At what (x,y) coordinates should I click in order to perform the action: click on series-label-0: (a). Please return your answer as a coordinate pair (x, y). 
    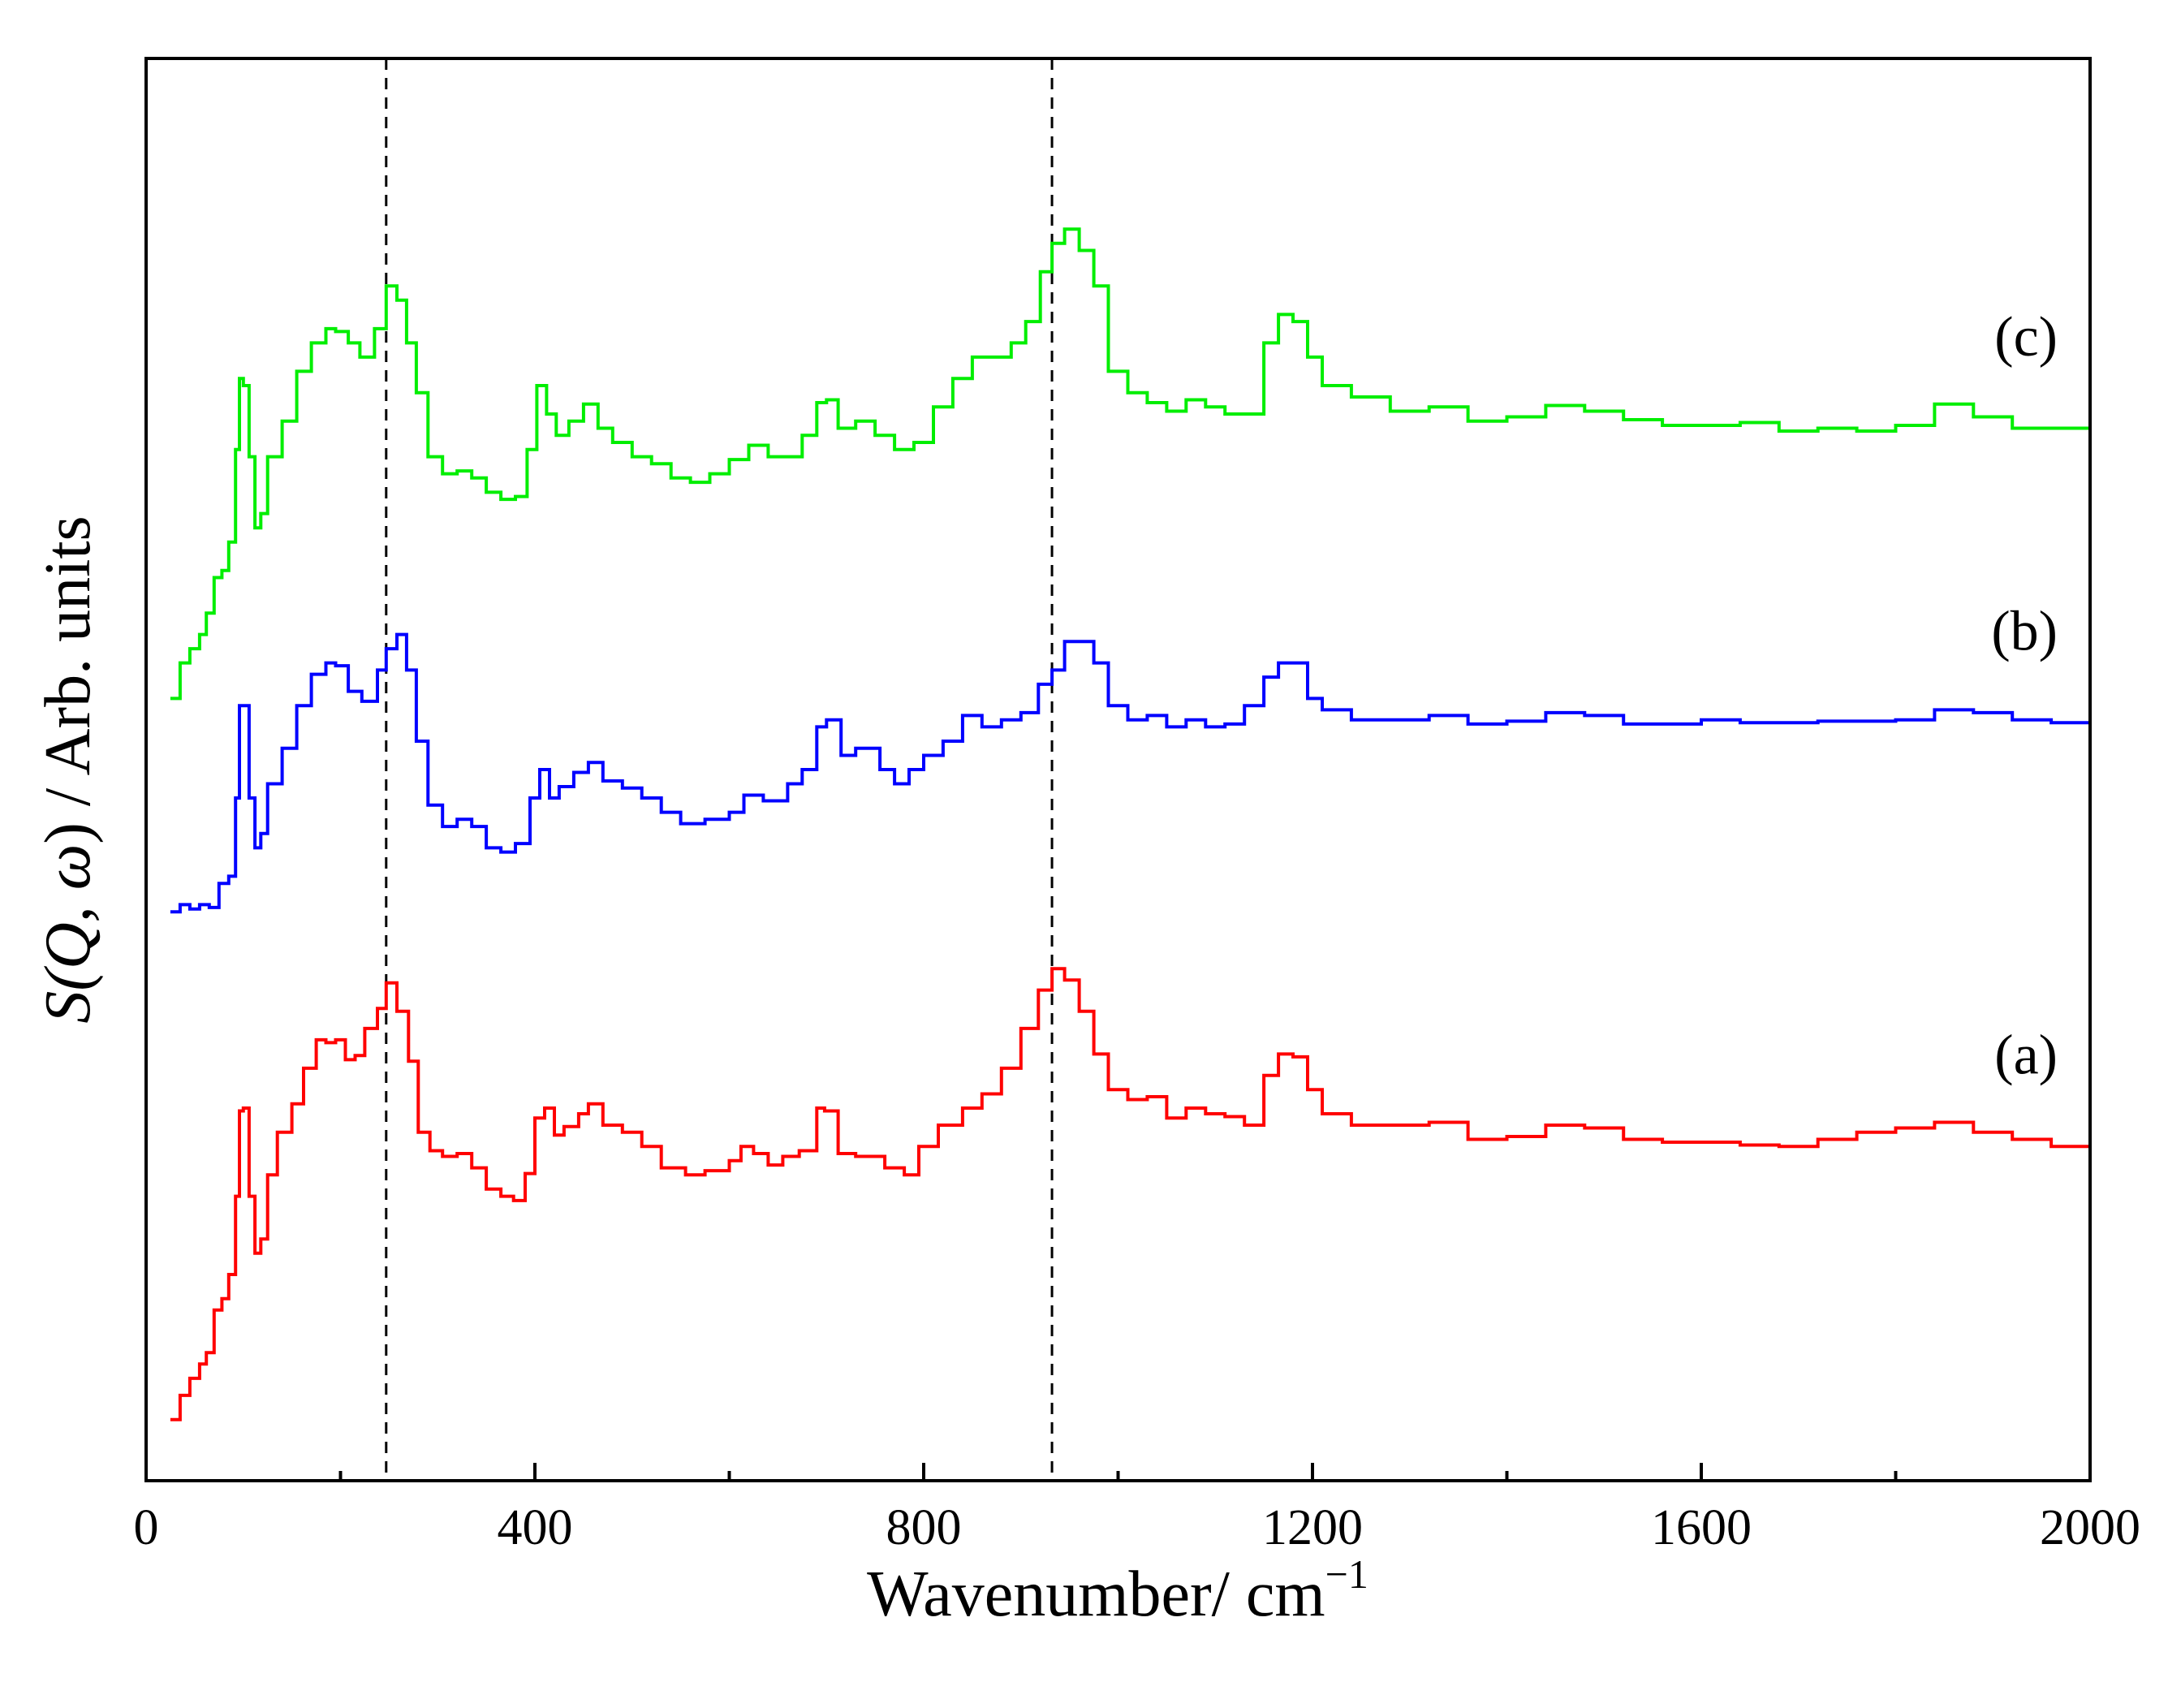
    Looking at the image, I should click on (2026, 1055).